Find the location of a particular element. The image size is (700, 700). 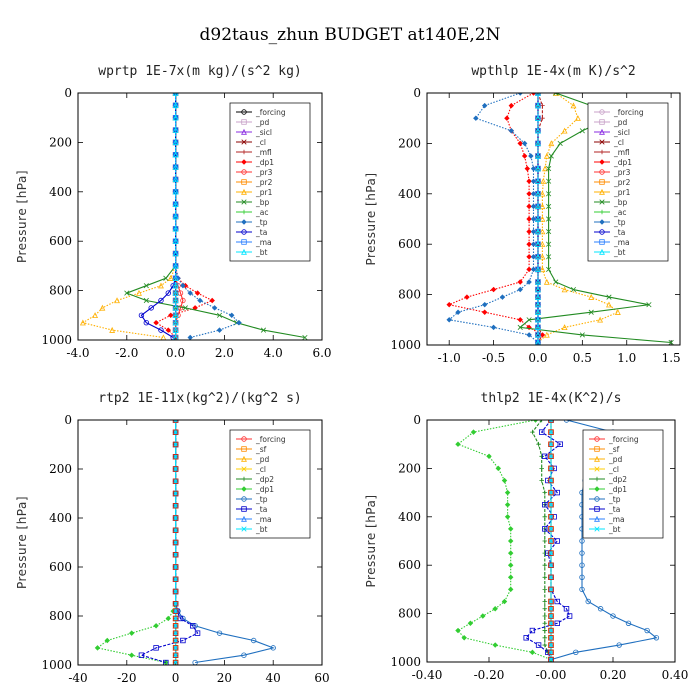

legend-label-ta: _ta is located at coordinates (614, 509).